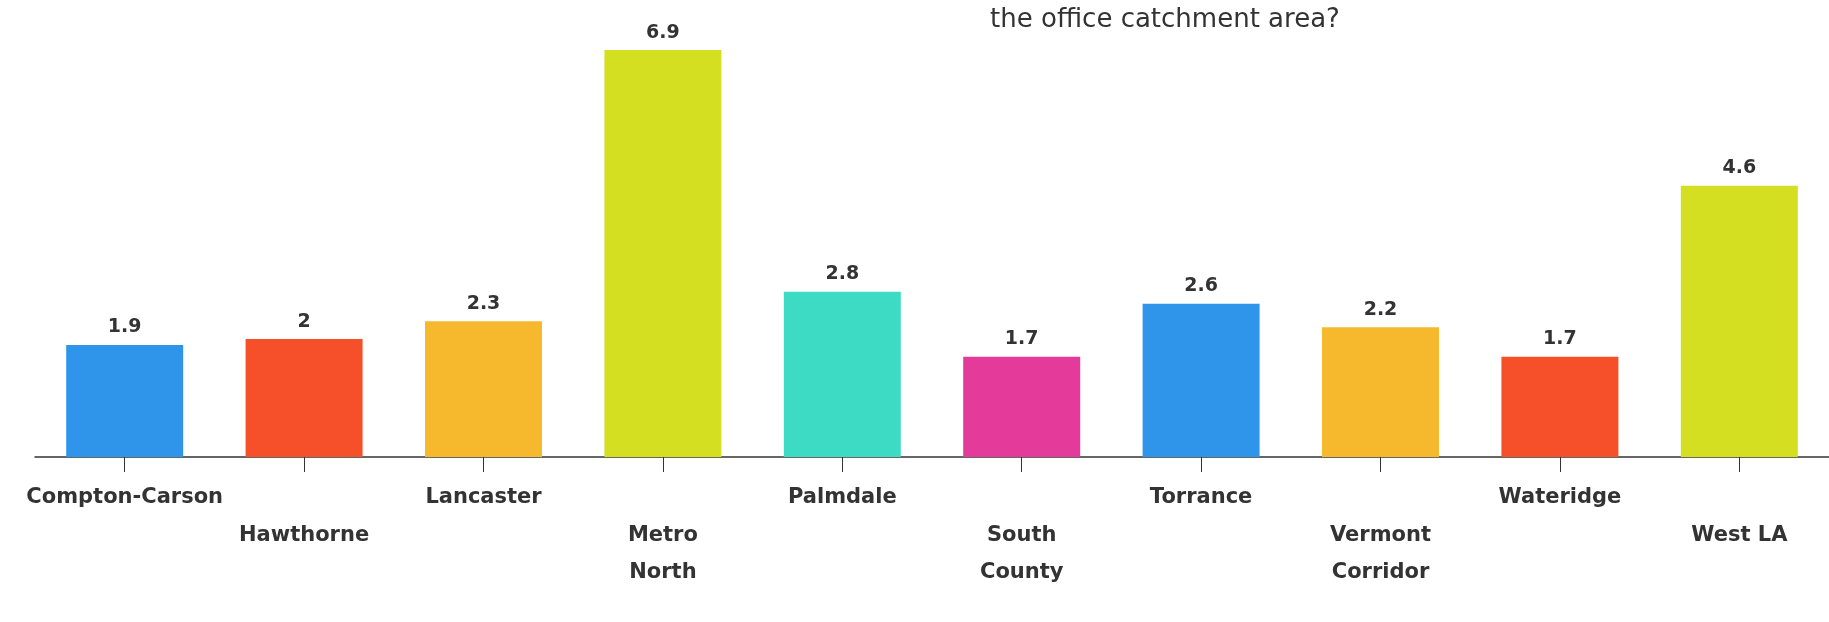  What do you see at coordinates (842, 272) in the screenshot?
I see `data-label: 2.8` at bounding box center [842, 272].